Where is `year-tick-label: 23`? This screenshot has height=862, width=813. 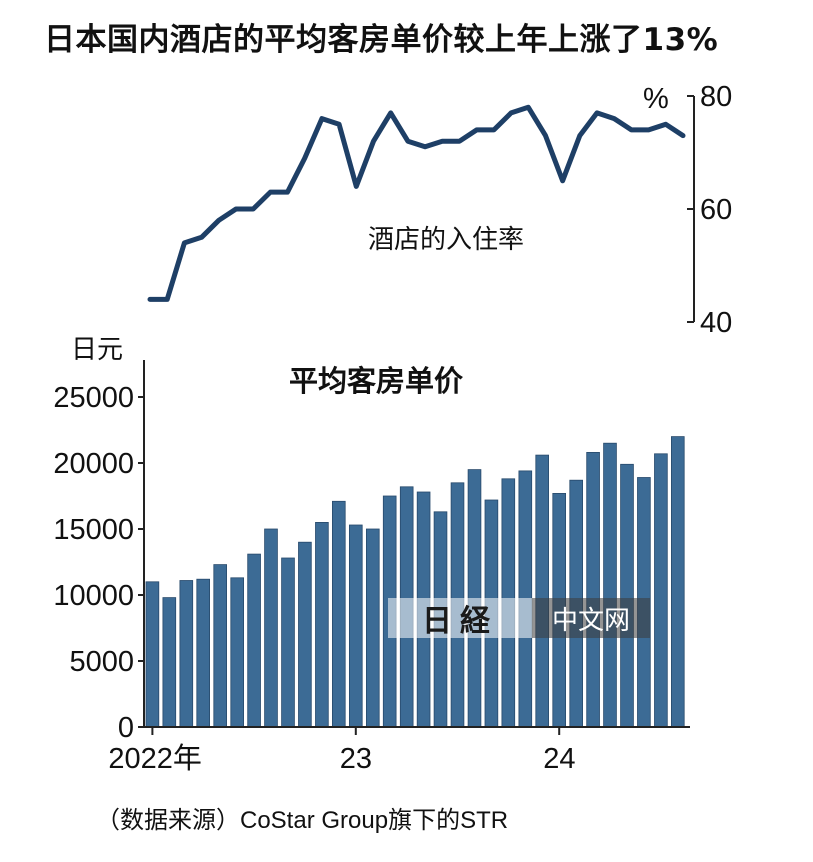 year-tick-label: 23 is located at coordinates (356, 759).